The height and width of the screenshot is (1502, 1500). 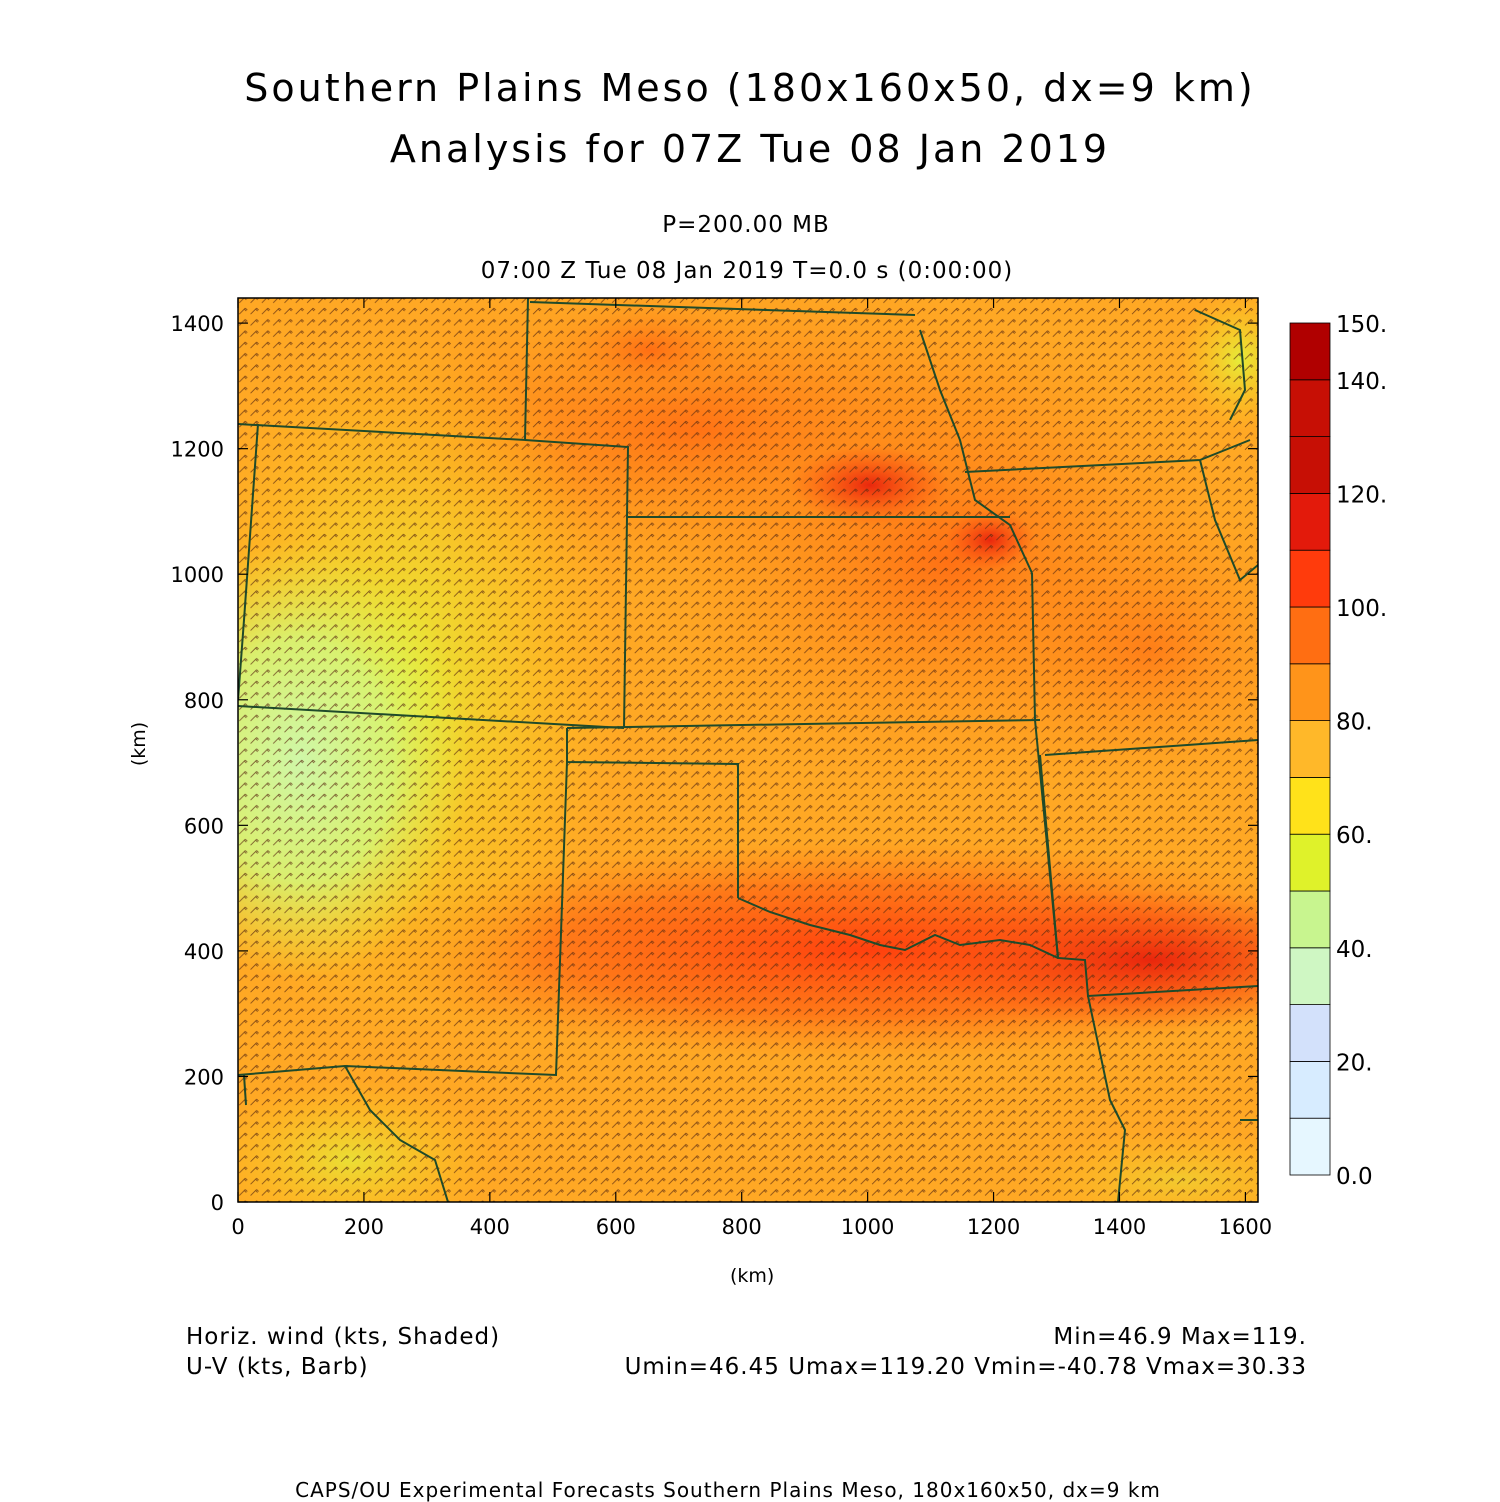 What do you see at coordinates (204, 826) in the screenshot?
I see `y-tick-label: 600` at bounding box center [204, 826].